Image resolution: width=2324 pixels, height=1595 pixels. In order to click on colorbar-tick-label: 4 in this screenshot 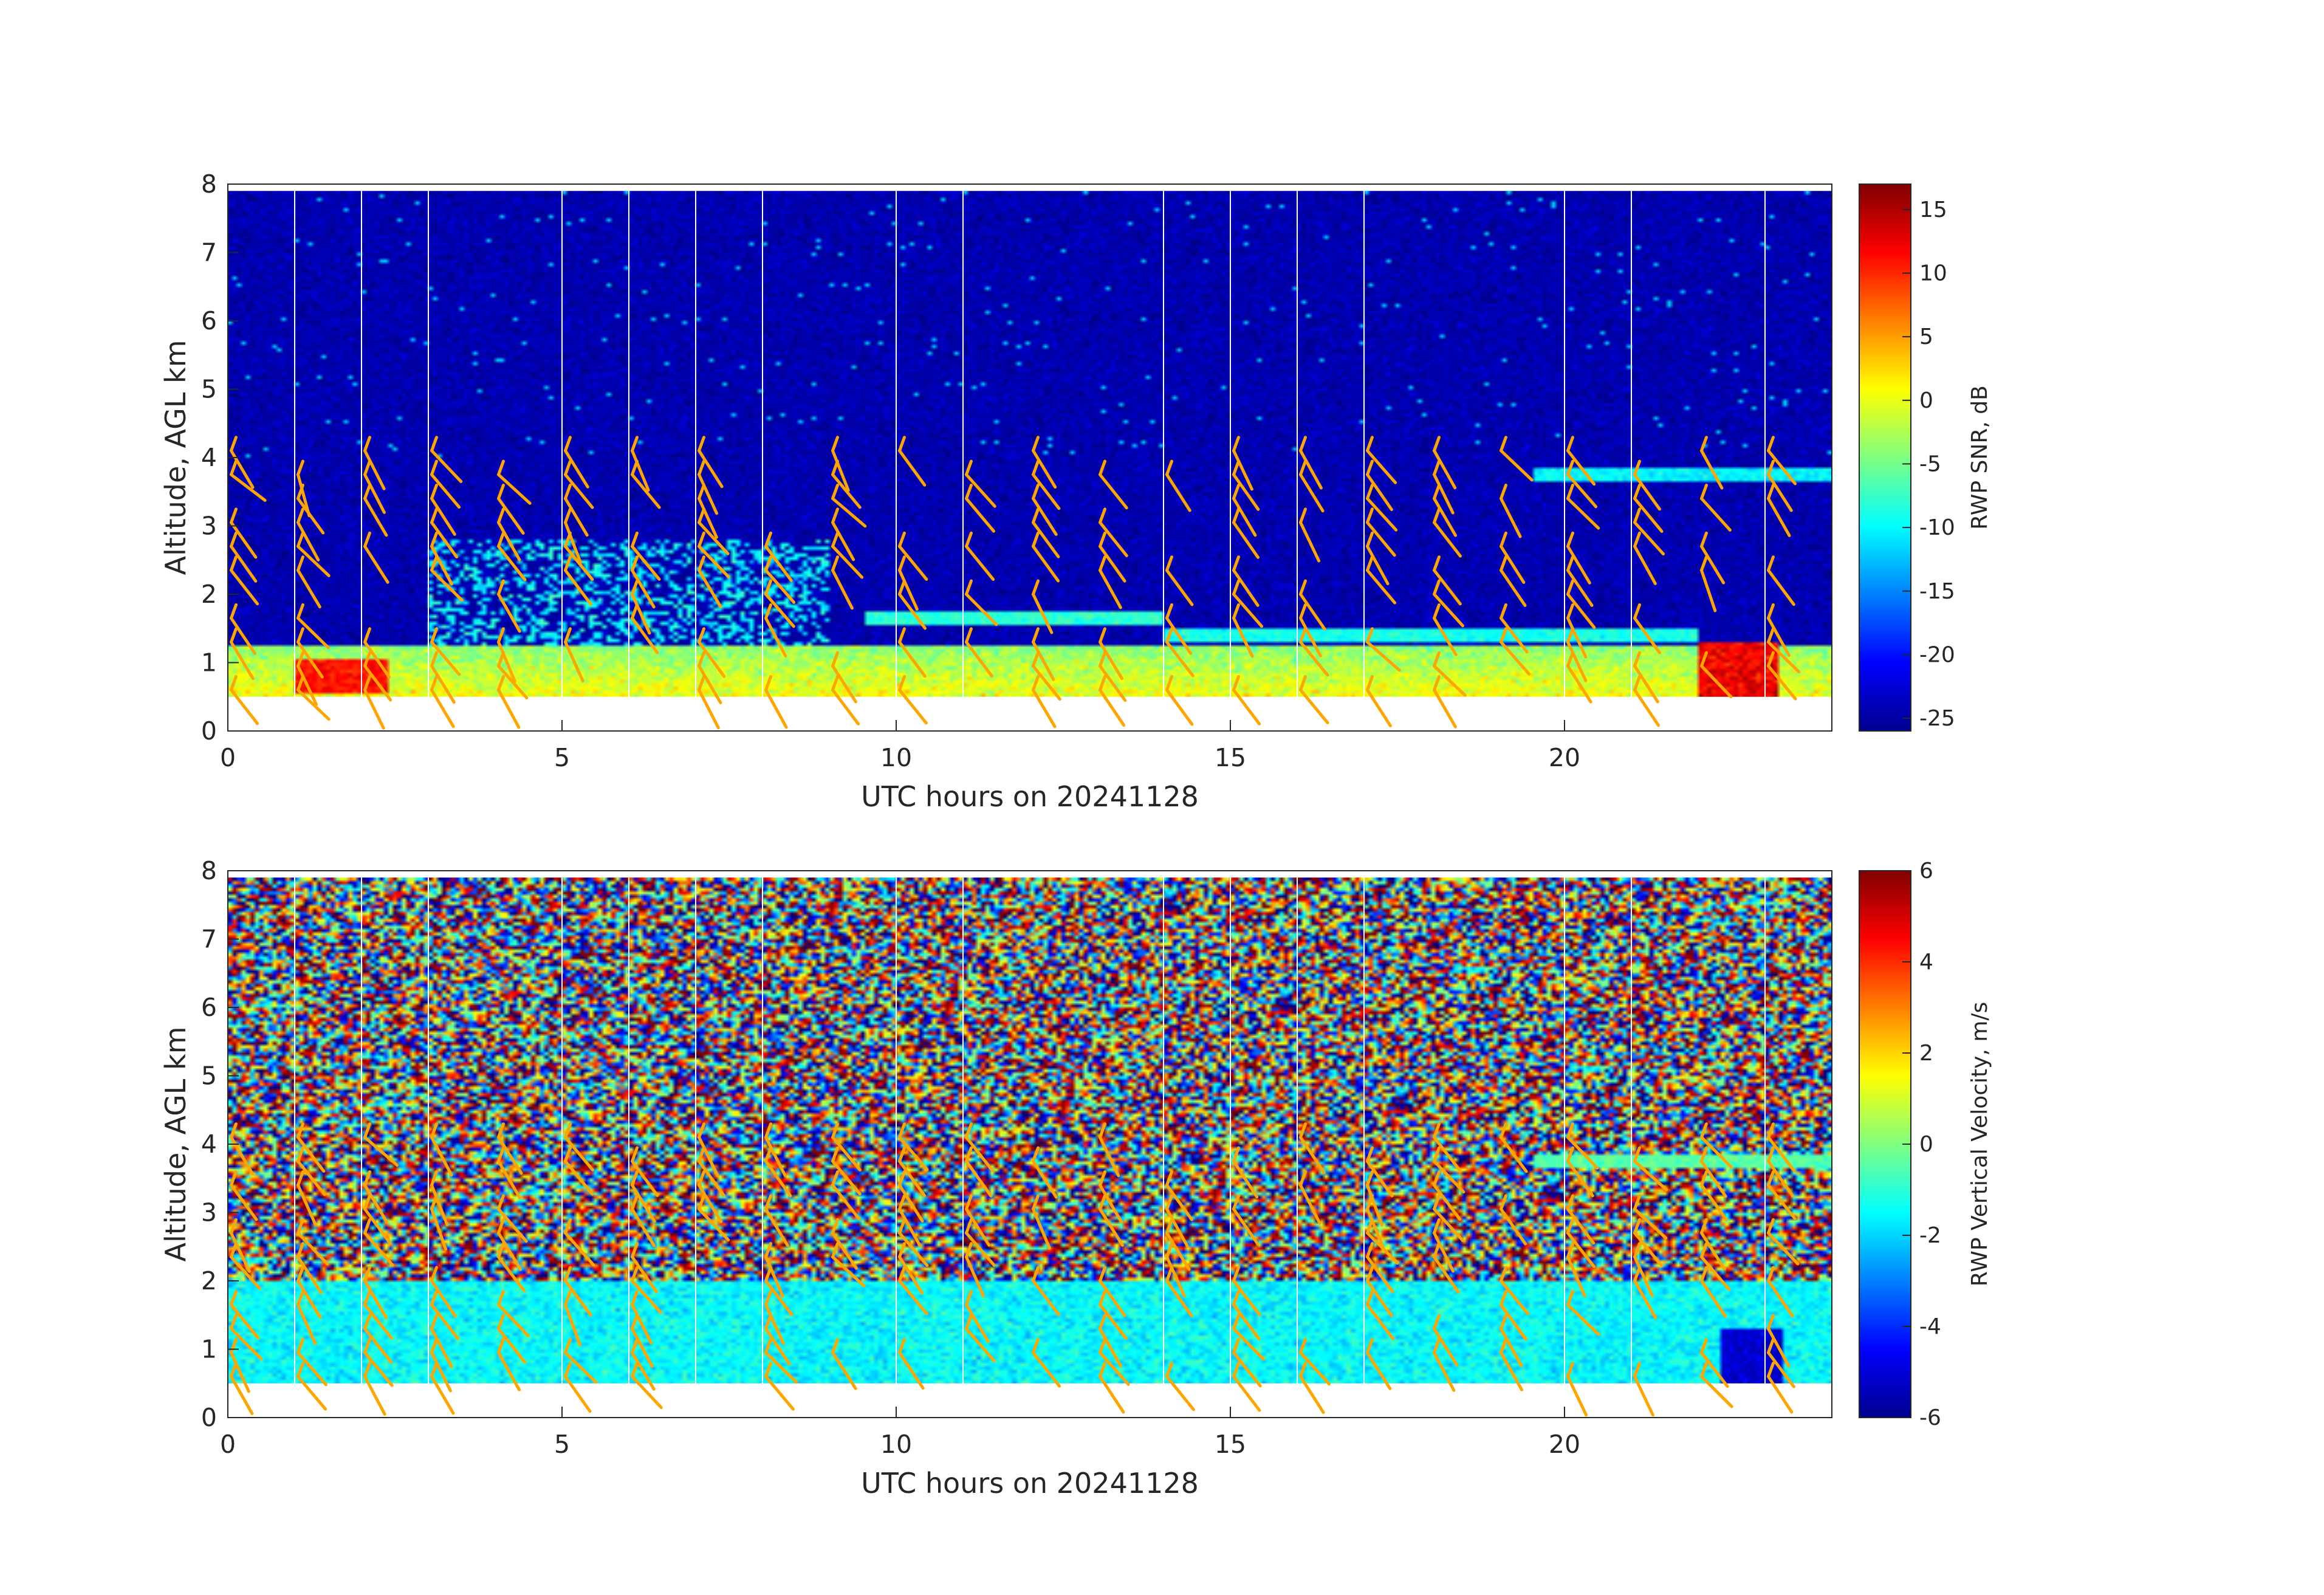, I will do `click(1926, 963)`.